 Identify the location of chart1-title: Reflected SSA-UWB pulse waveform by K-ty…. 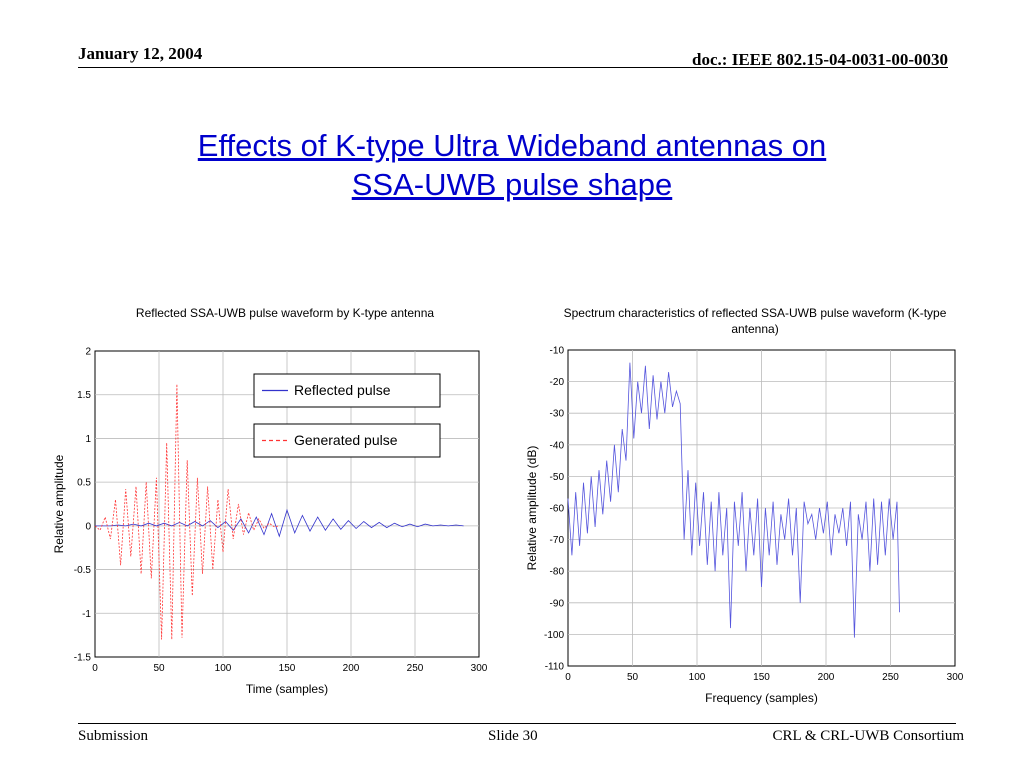
(285, 313).